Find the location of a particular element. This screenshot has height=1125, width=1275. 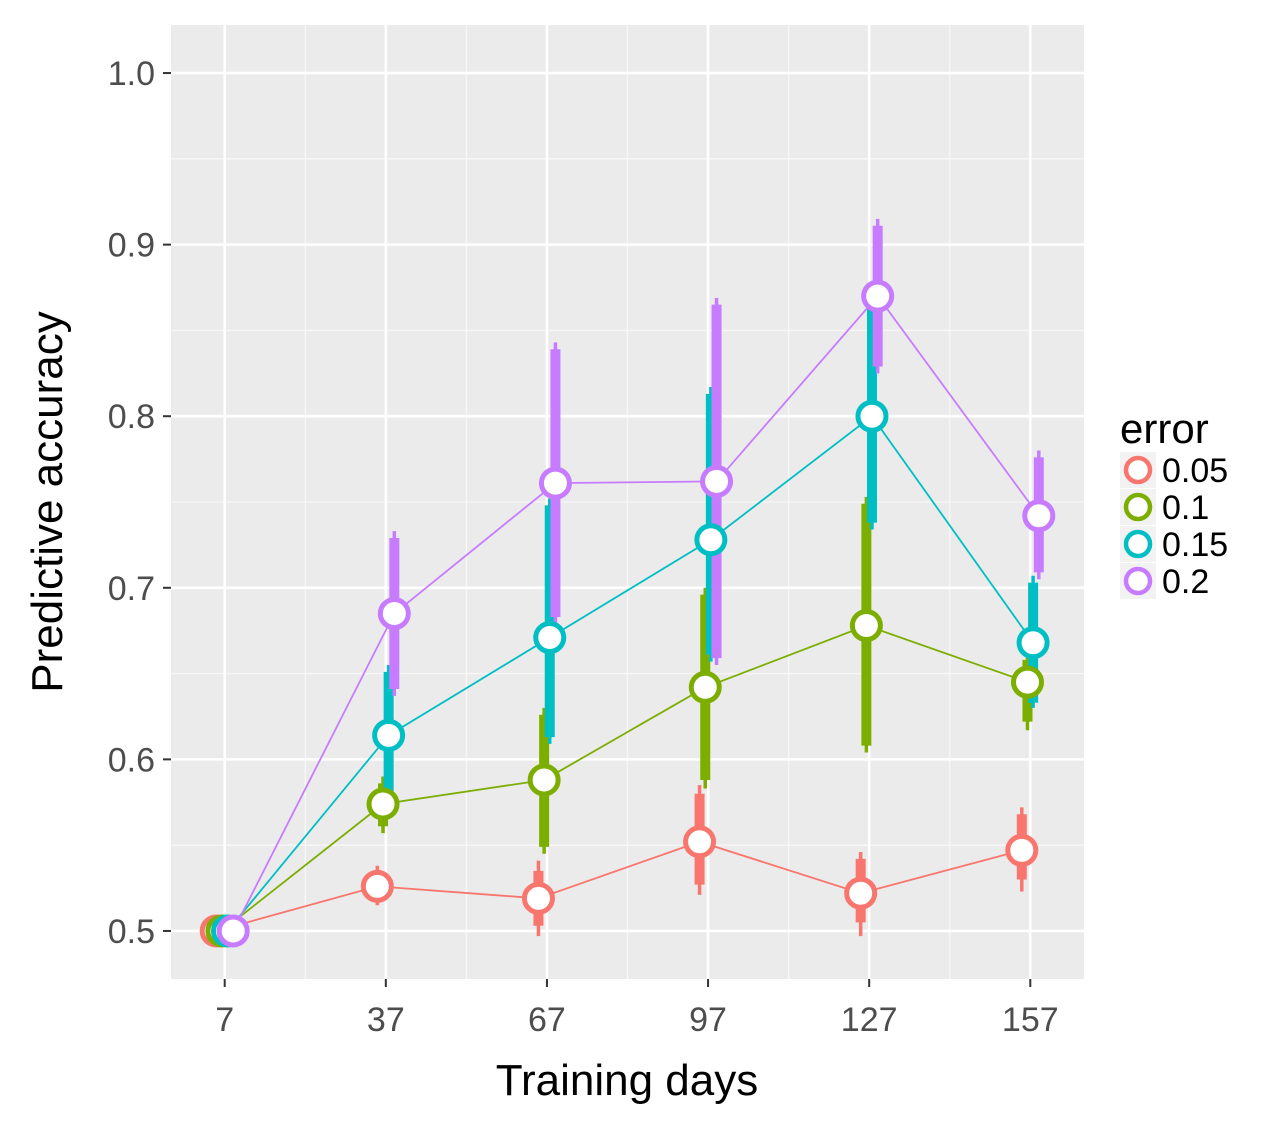

x-tick-label: 157 is located at coordinates (1030, 1020).